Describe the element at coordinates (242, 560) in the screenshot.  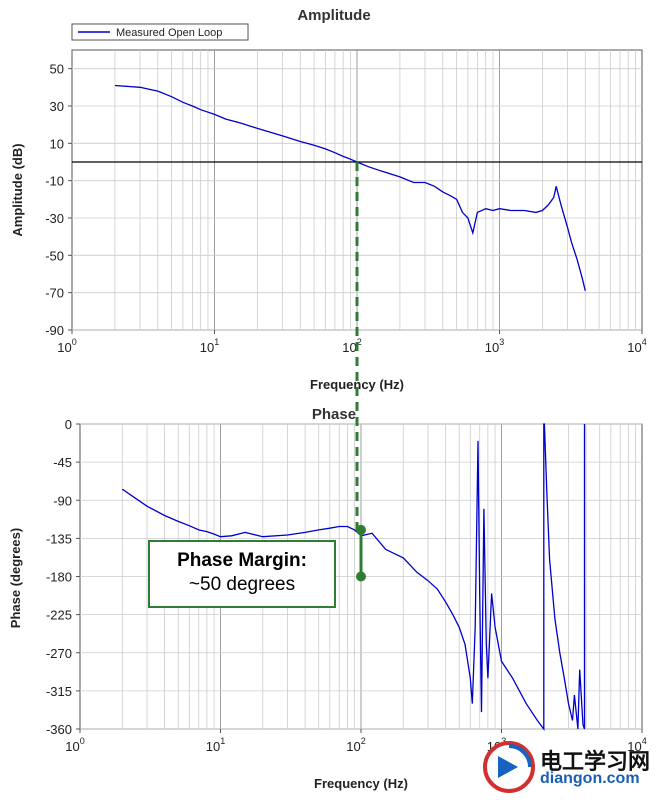
I see `phase-margin-title: Phase Margin:` at that location.